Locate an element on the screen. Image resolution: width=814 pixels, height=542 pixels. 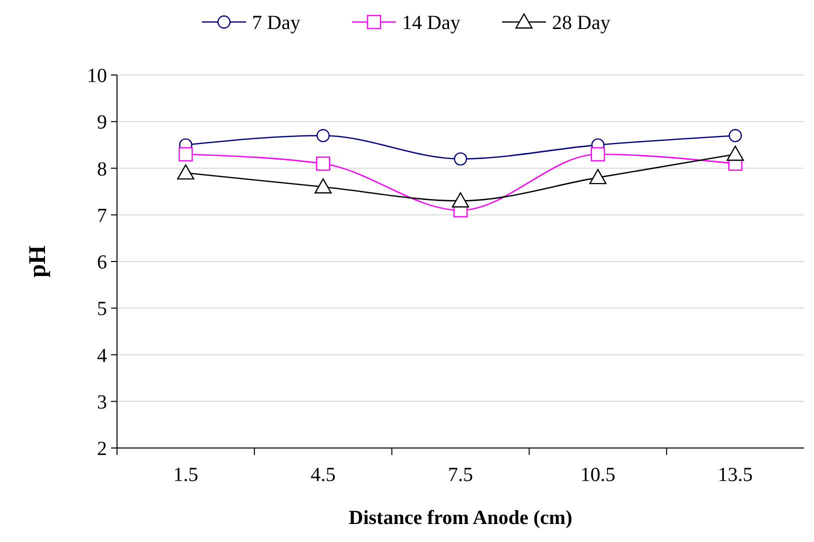
y-tick-label: 10 is located at coordinates (97, 76).